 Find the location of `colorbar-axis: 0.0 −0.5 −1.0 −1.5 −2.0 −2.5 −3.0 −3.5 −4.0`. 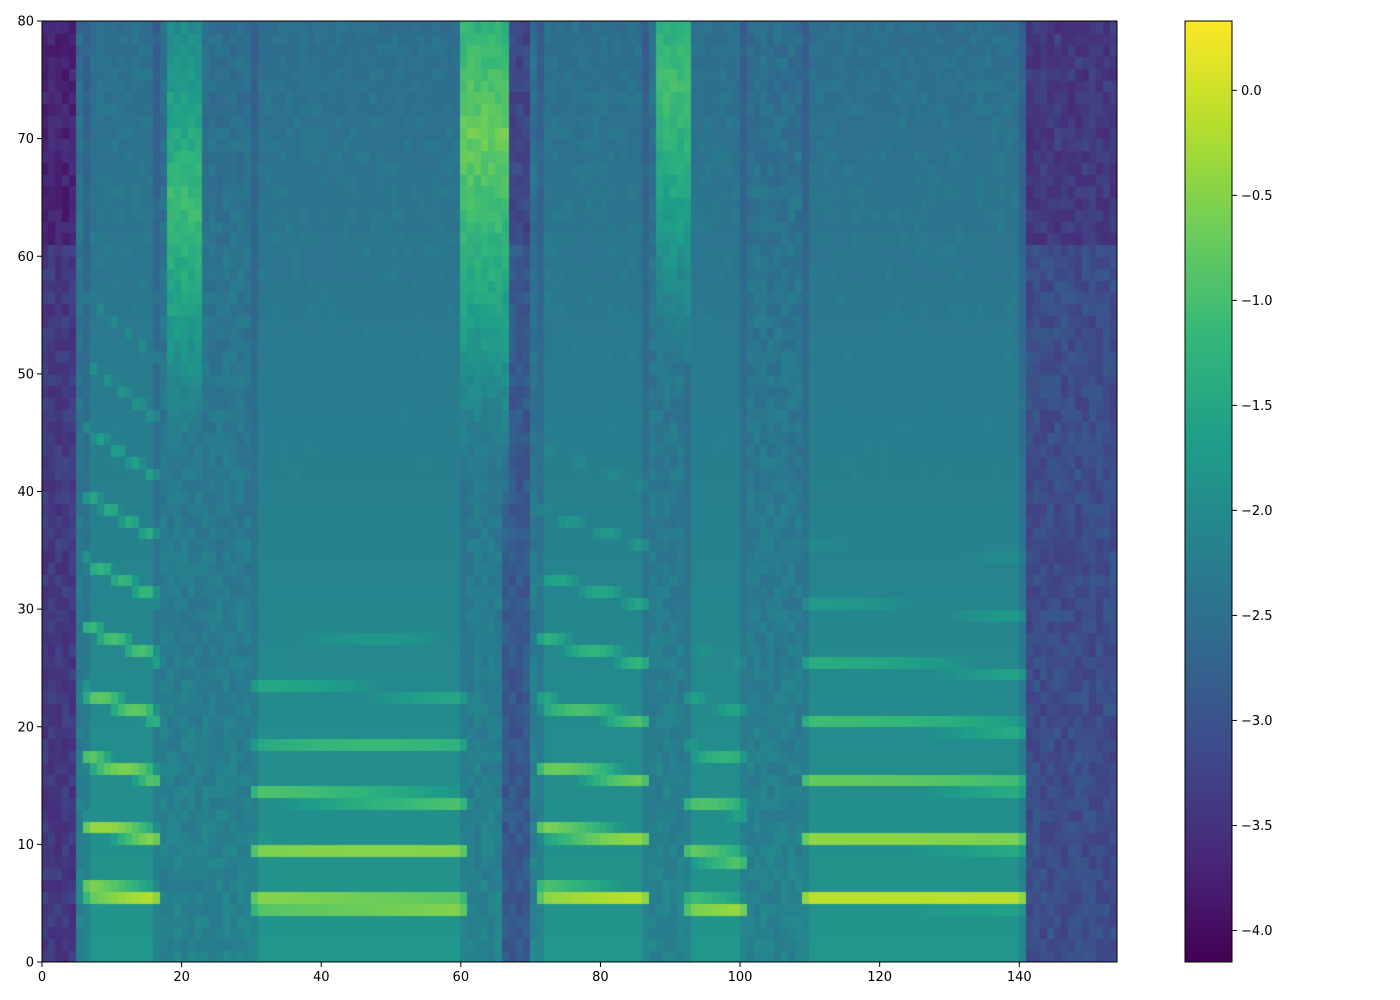

colorbar-axis: 0.0 −0.5 −1.0 −1.5 −2.0 −2.5 −3.0 −3.5 −4.0 is located at coordinates (1252, 511).